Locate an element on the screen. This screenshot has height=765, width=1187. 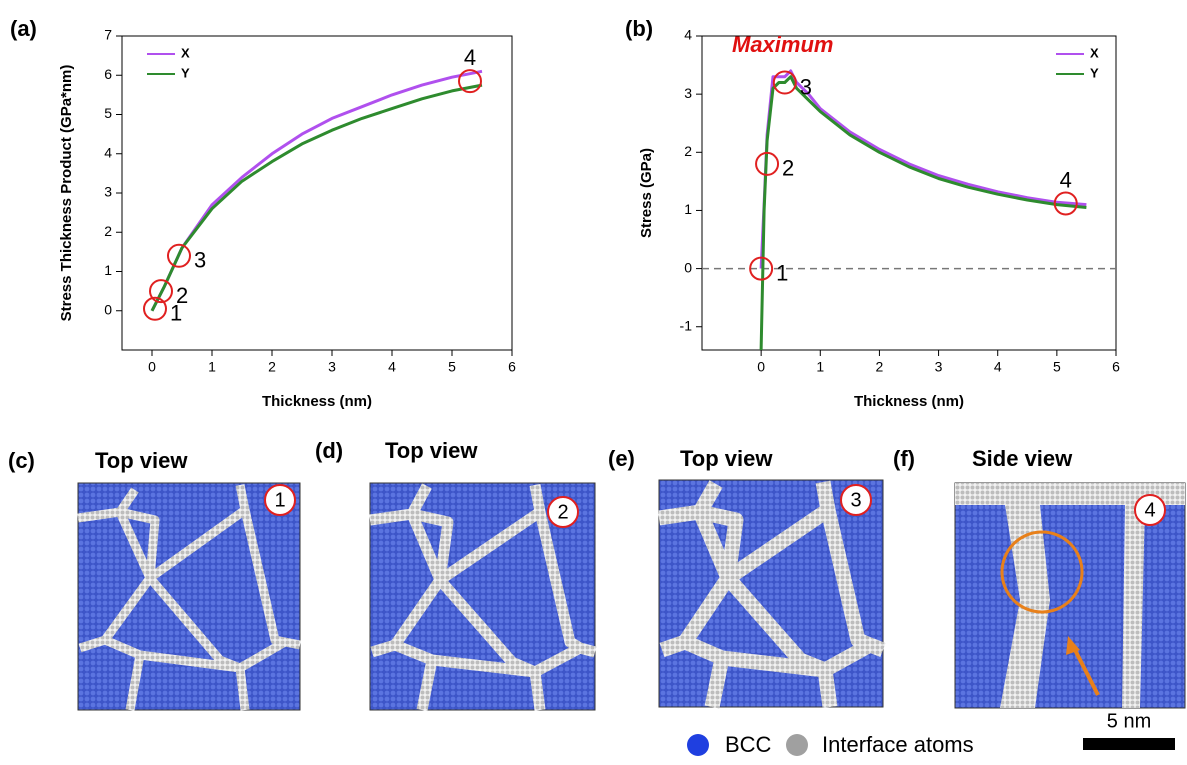
y-axis-label: Stress (GPa) is located at coordinates (646, 193).